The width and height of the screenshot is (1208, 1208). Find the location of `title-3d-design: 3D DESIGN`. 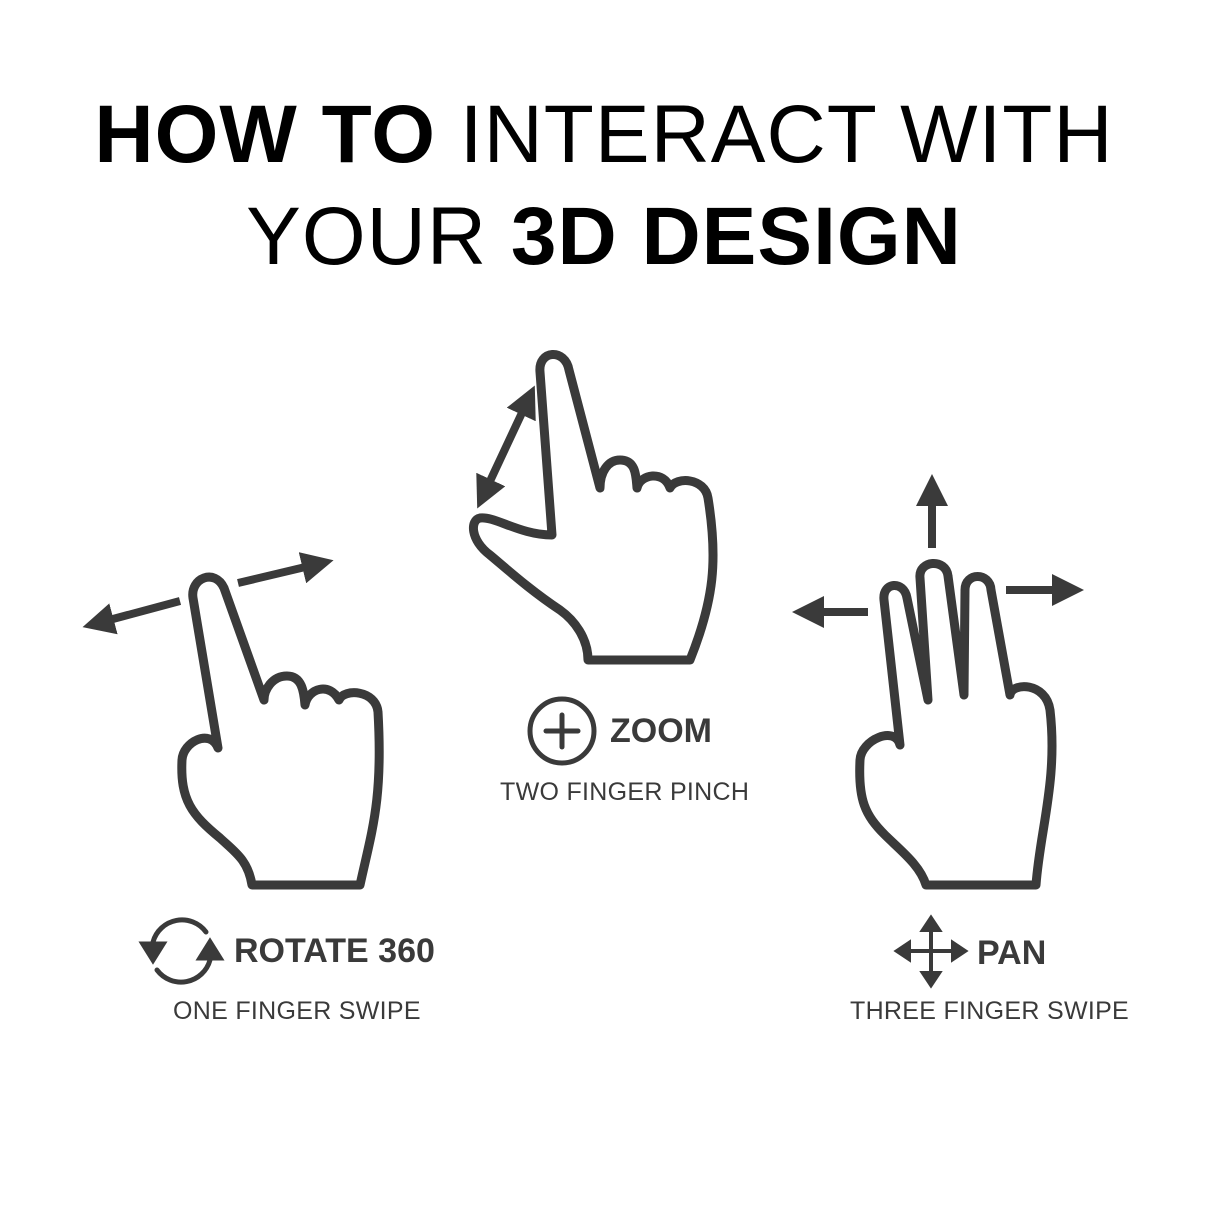

title-3d-design: 3D DESIGN is located at coordinates (736, 236).